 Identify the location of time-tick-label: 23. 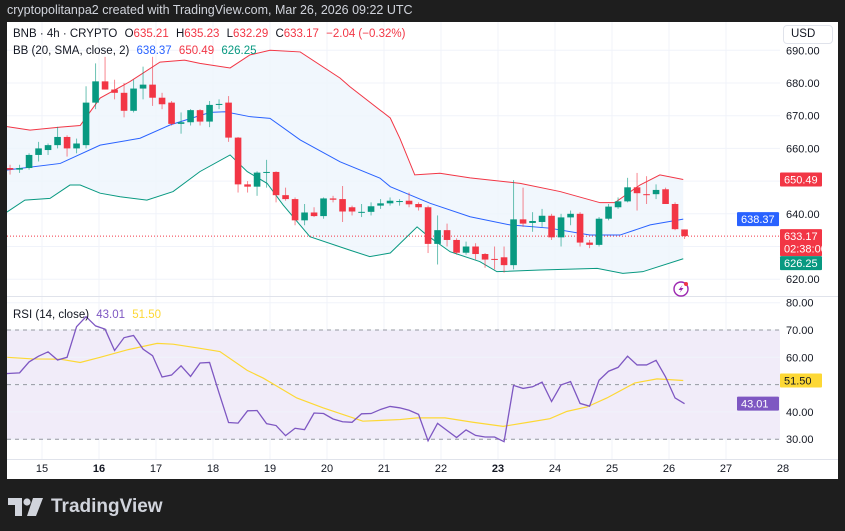
(498, 469).